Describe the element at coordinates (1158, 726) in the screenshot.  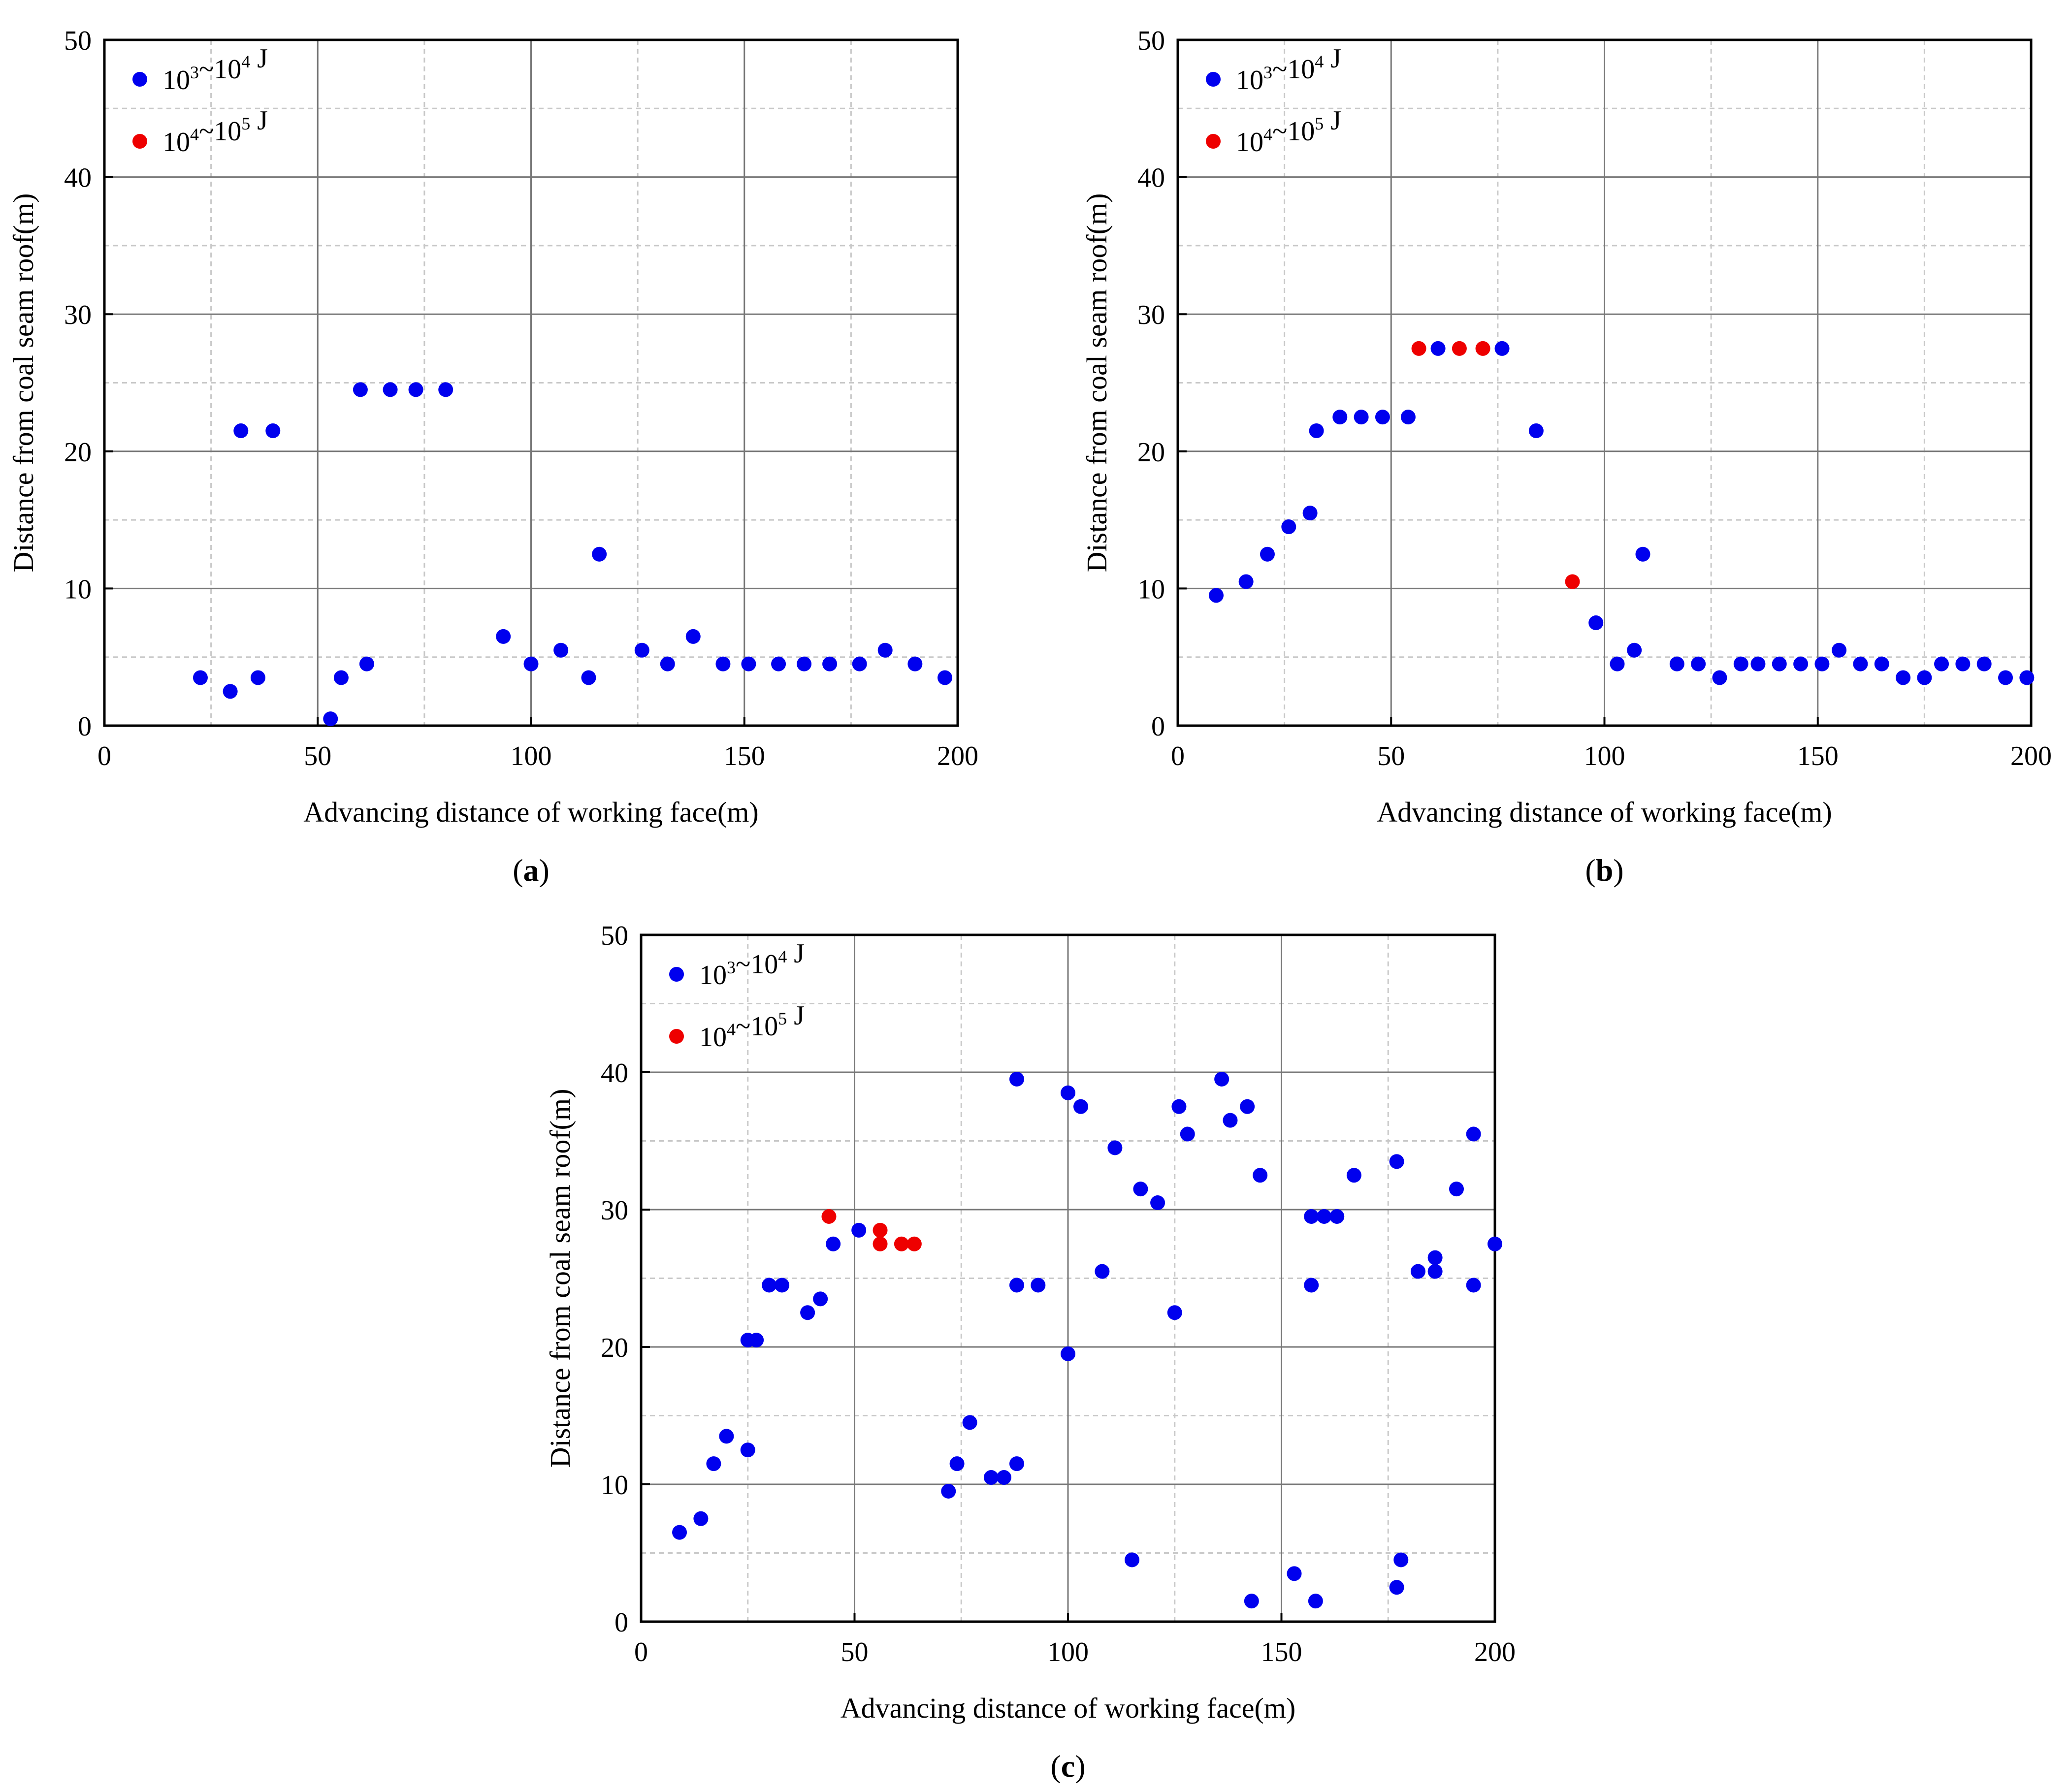
I see `y-tick-label: 0` at that location.